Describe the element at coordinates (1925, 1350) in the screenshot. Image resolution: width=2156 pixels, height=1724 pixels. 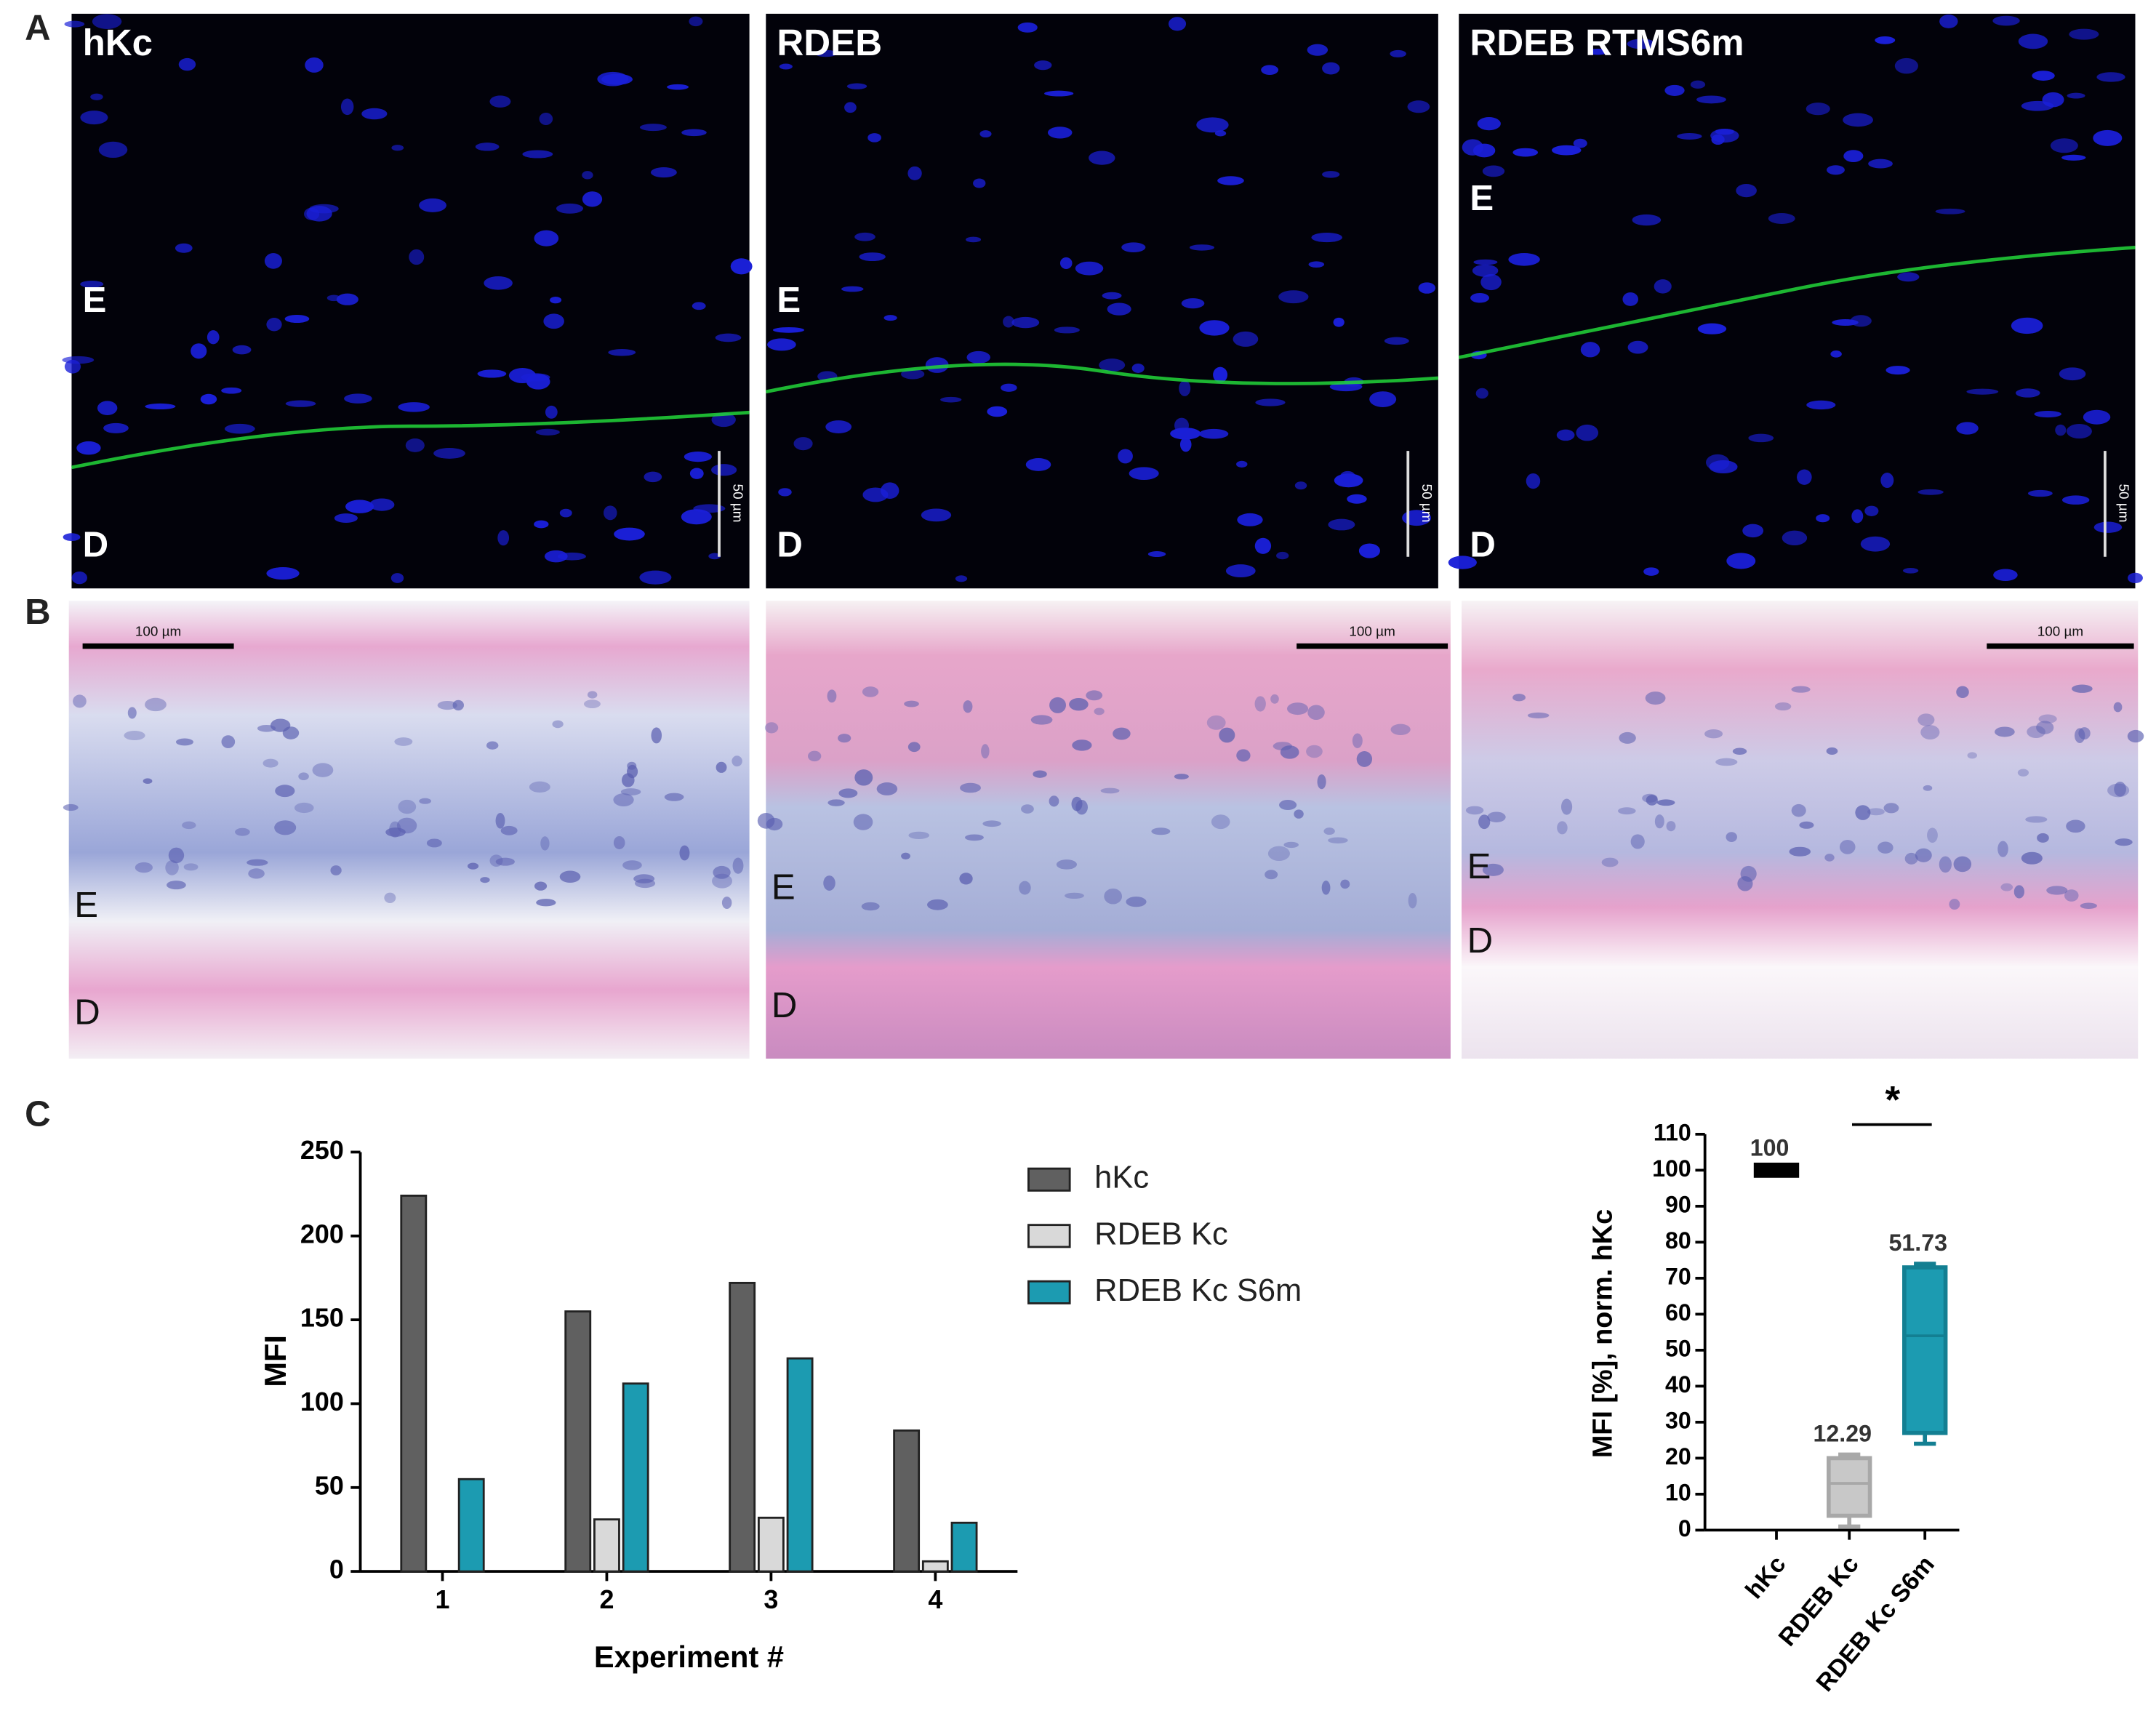
I see `box` at that location.